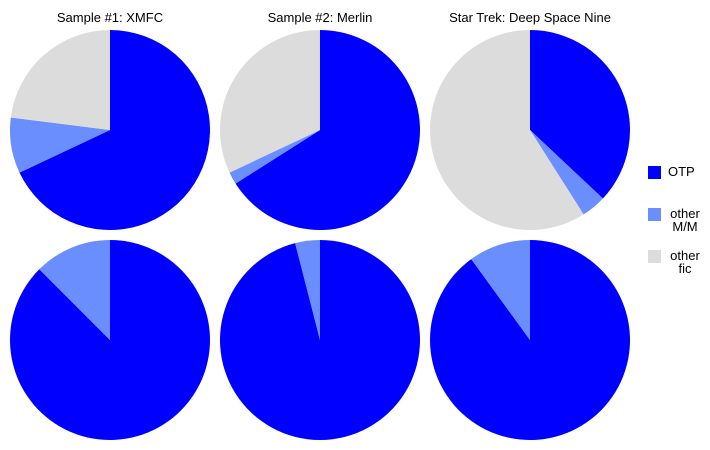 This screenshot has height=450, width=710. I want to click on legend-label: other M/M, so click(685, 220).